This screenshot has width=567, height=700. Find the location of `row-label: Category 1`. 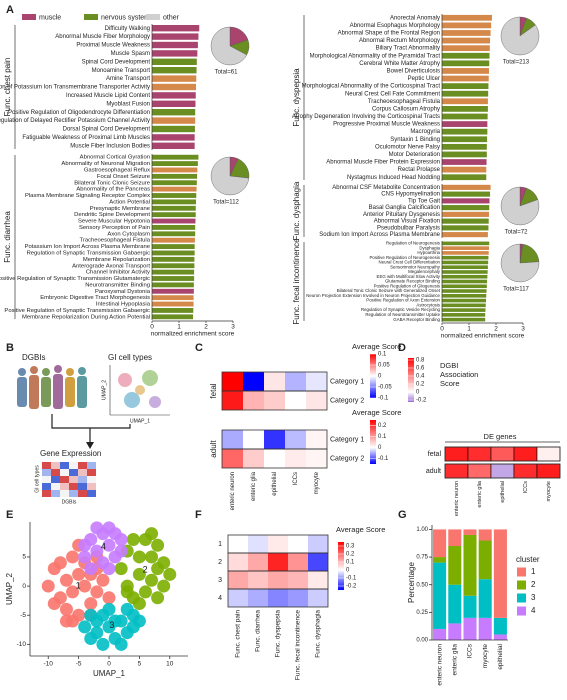

row-label: Category 1 is located at coordinates (347, 381).